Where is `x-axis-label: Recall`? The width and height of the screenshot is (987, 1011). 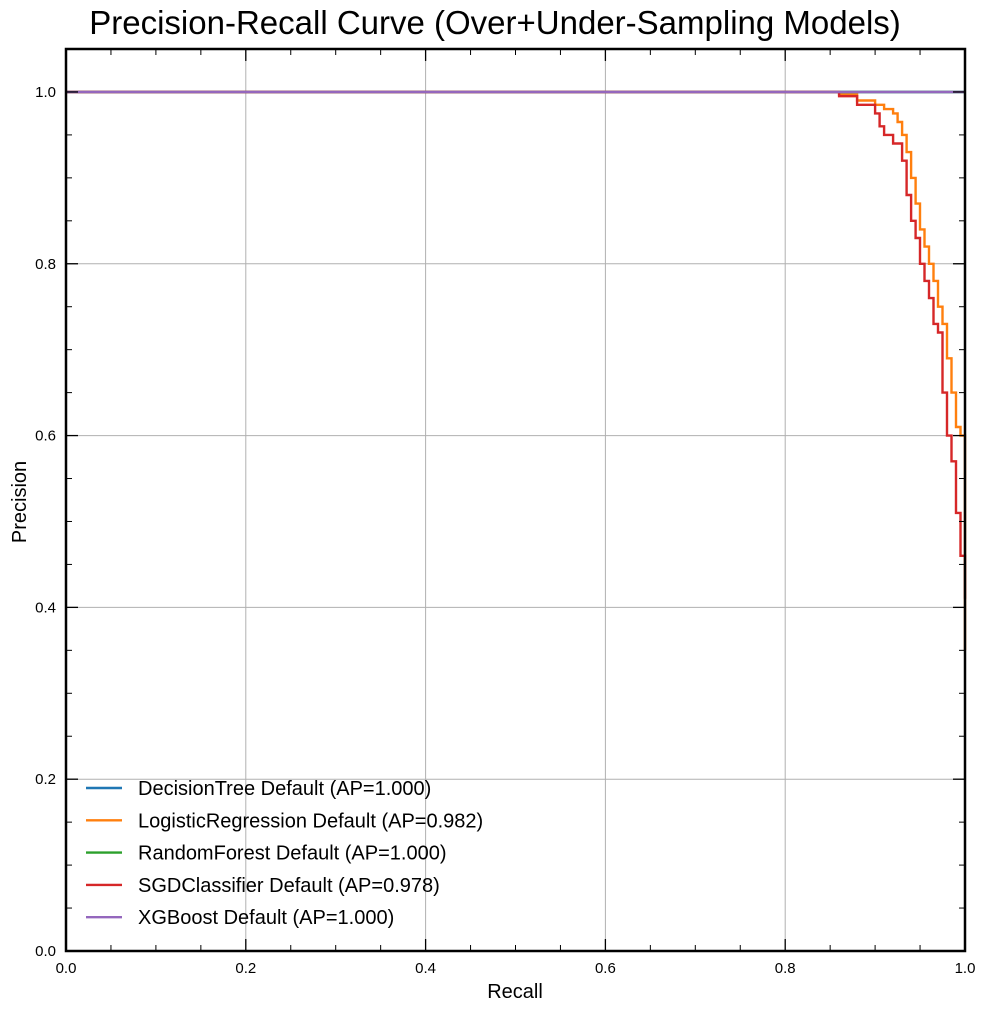 x-axis-label: Recall is located at coordinates (515, 992).